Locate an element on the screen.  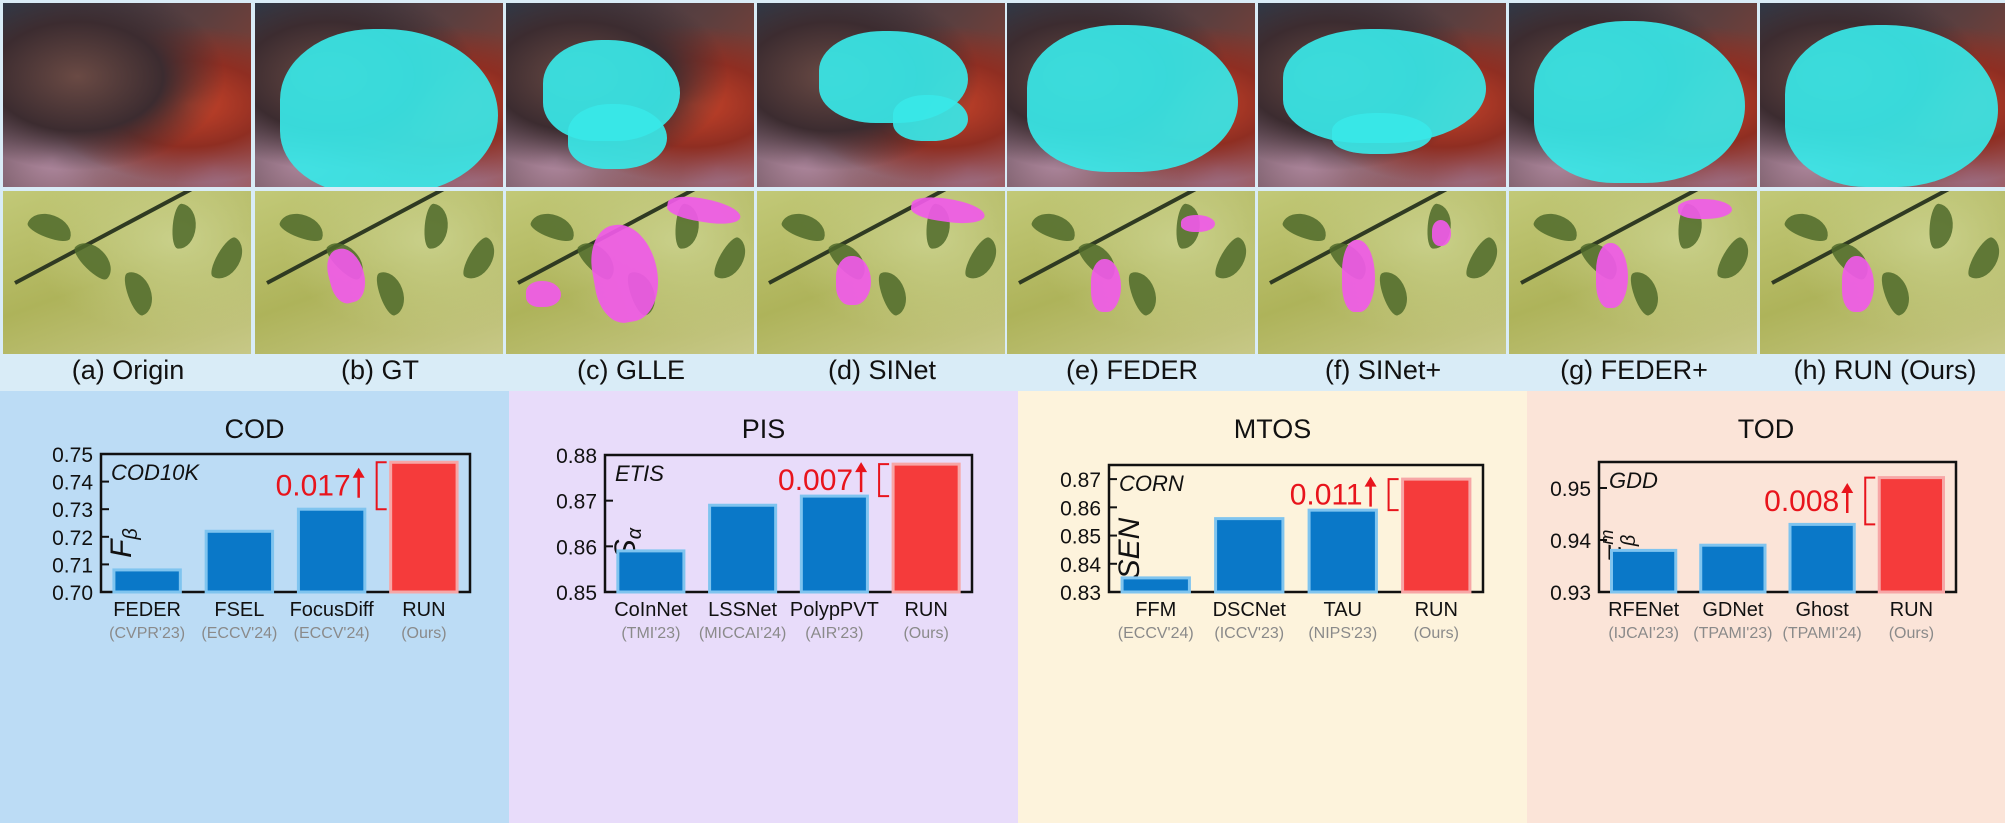
dataset-label: ETIS is located at coordinates (639, 473).